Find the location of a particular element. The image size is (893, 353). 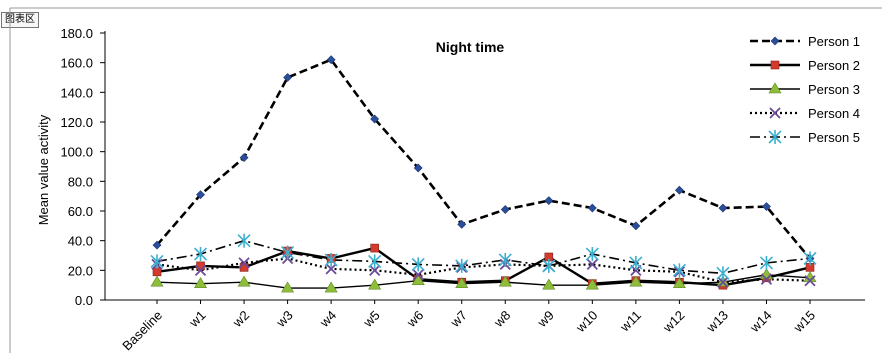

chart-title: Night time is located at coordinates (470, 47).